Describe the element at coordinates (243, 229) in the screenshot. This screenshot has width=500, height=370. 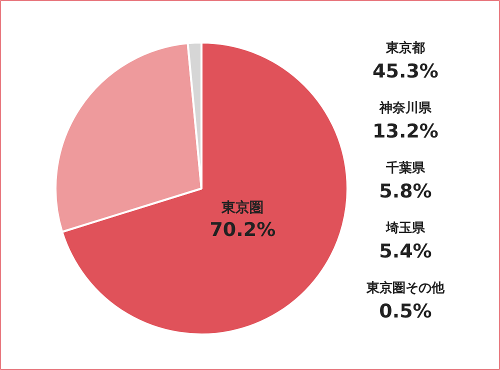
I see `data-label: 70.2%` at that location.